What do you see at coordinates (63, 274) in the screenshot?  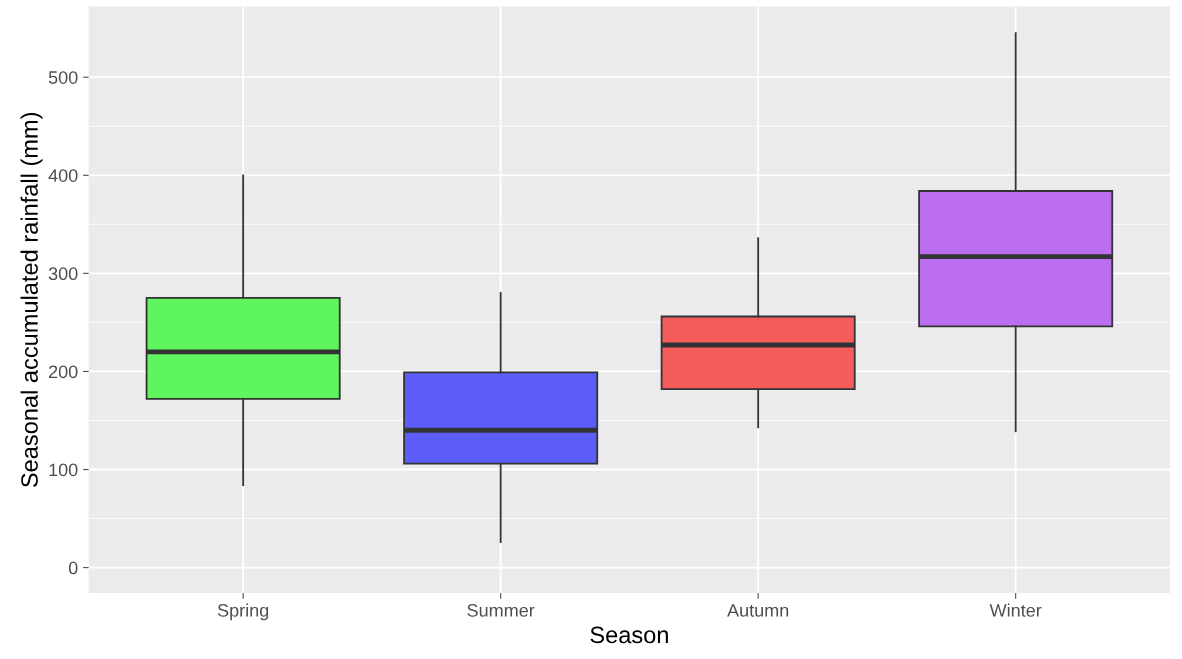 I see `y-tick-label: 300` at bounding box center [63, 274].